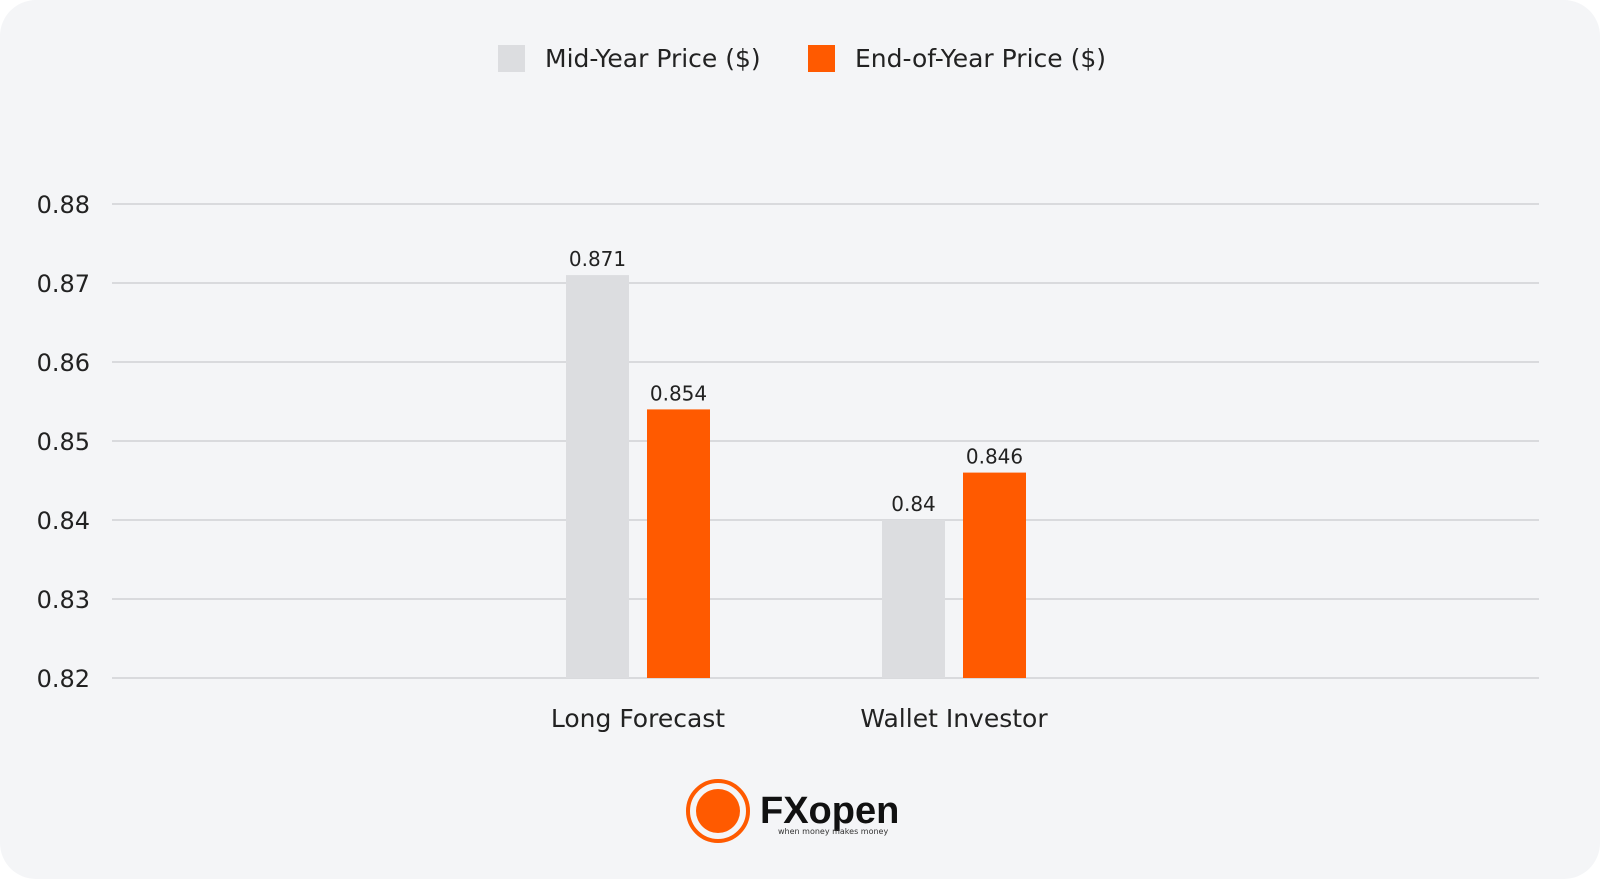 The width and height of the screenshot is (1600, 883). What do you see at coordinates (678, 393) in the screenshot?
I see `data-label: 0.854` at bounding box center [678, 393].